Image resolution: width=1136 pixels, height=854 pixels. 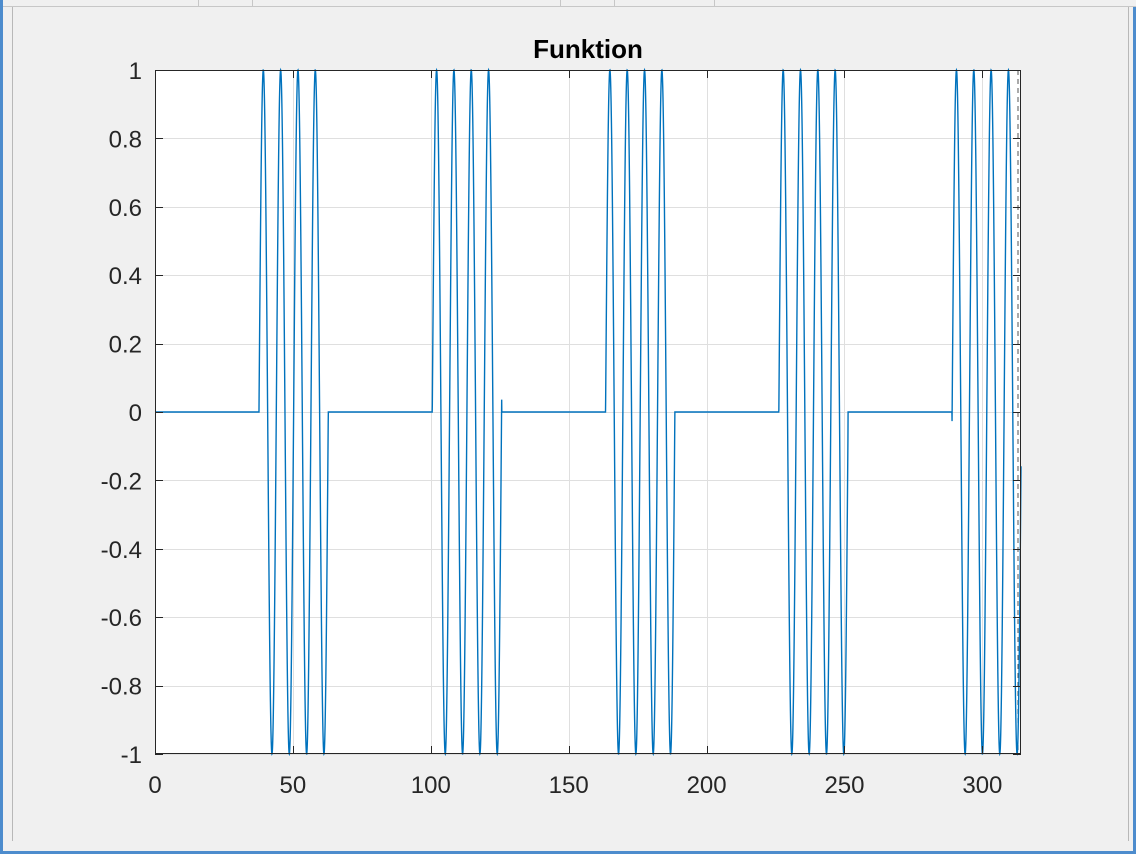 I want to click on x-tick-label: 300, so click(x=982, y=785).